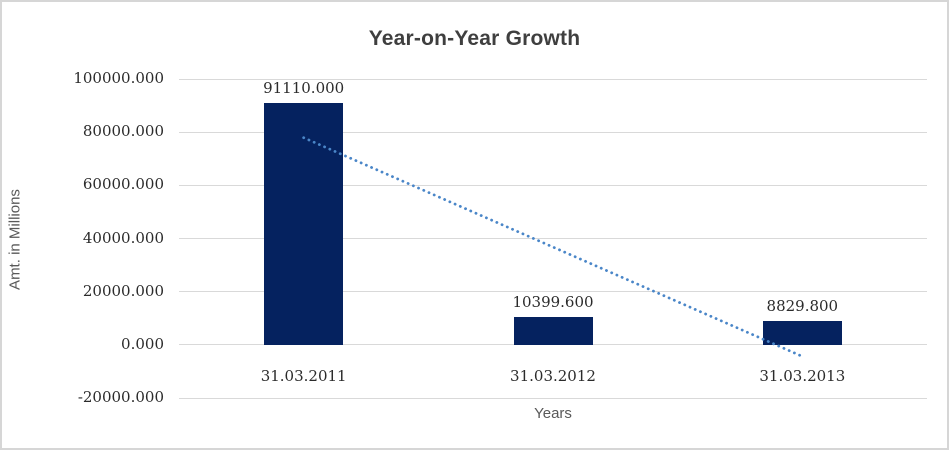  I want to click on y-axis-title: Amt. in Millions, so click(15, 239).